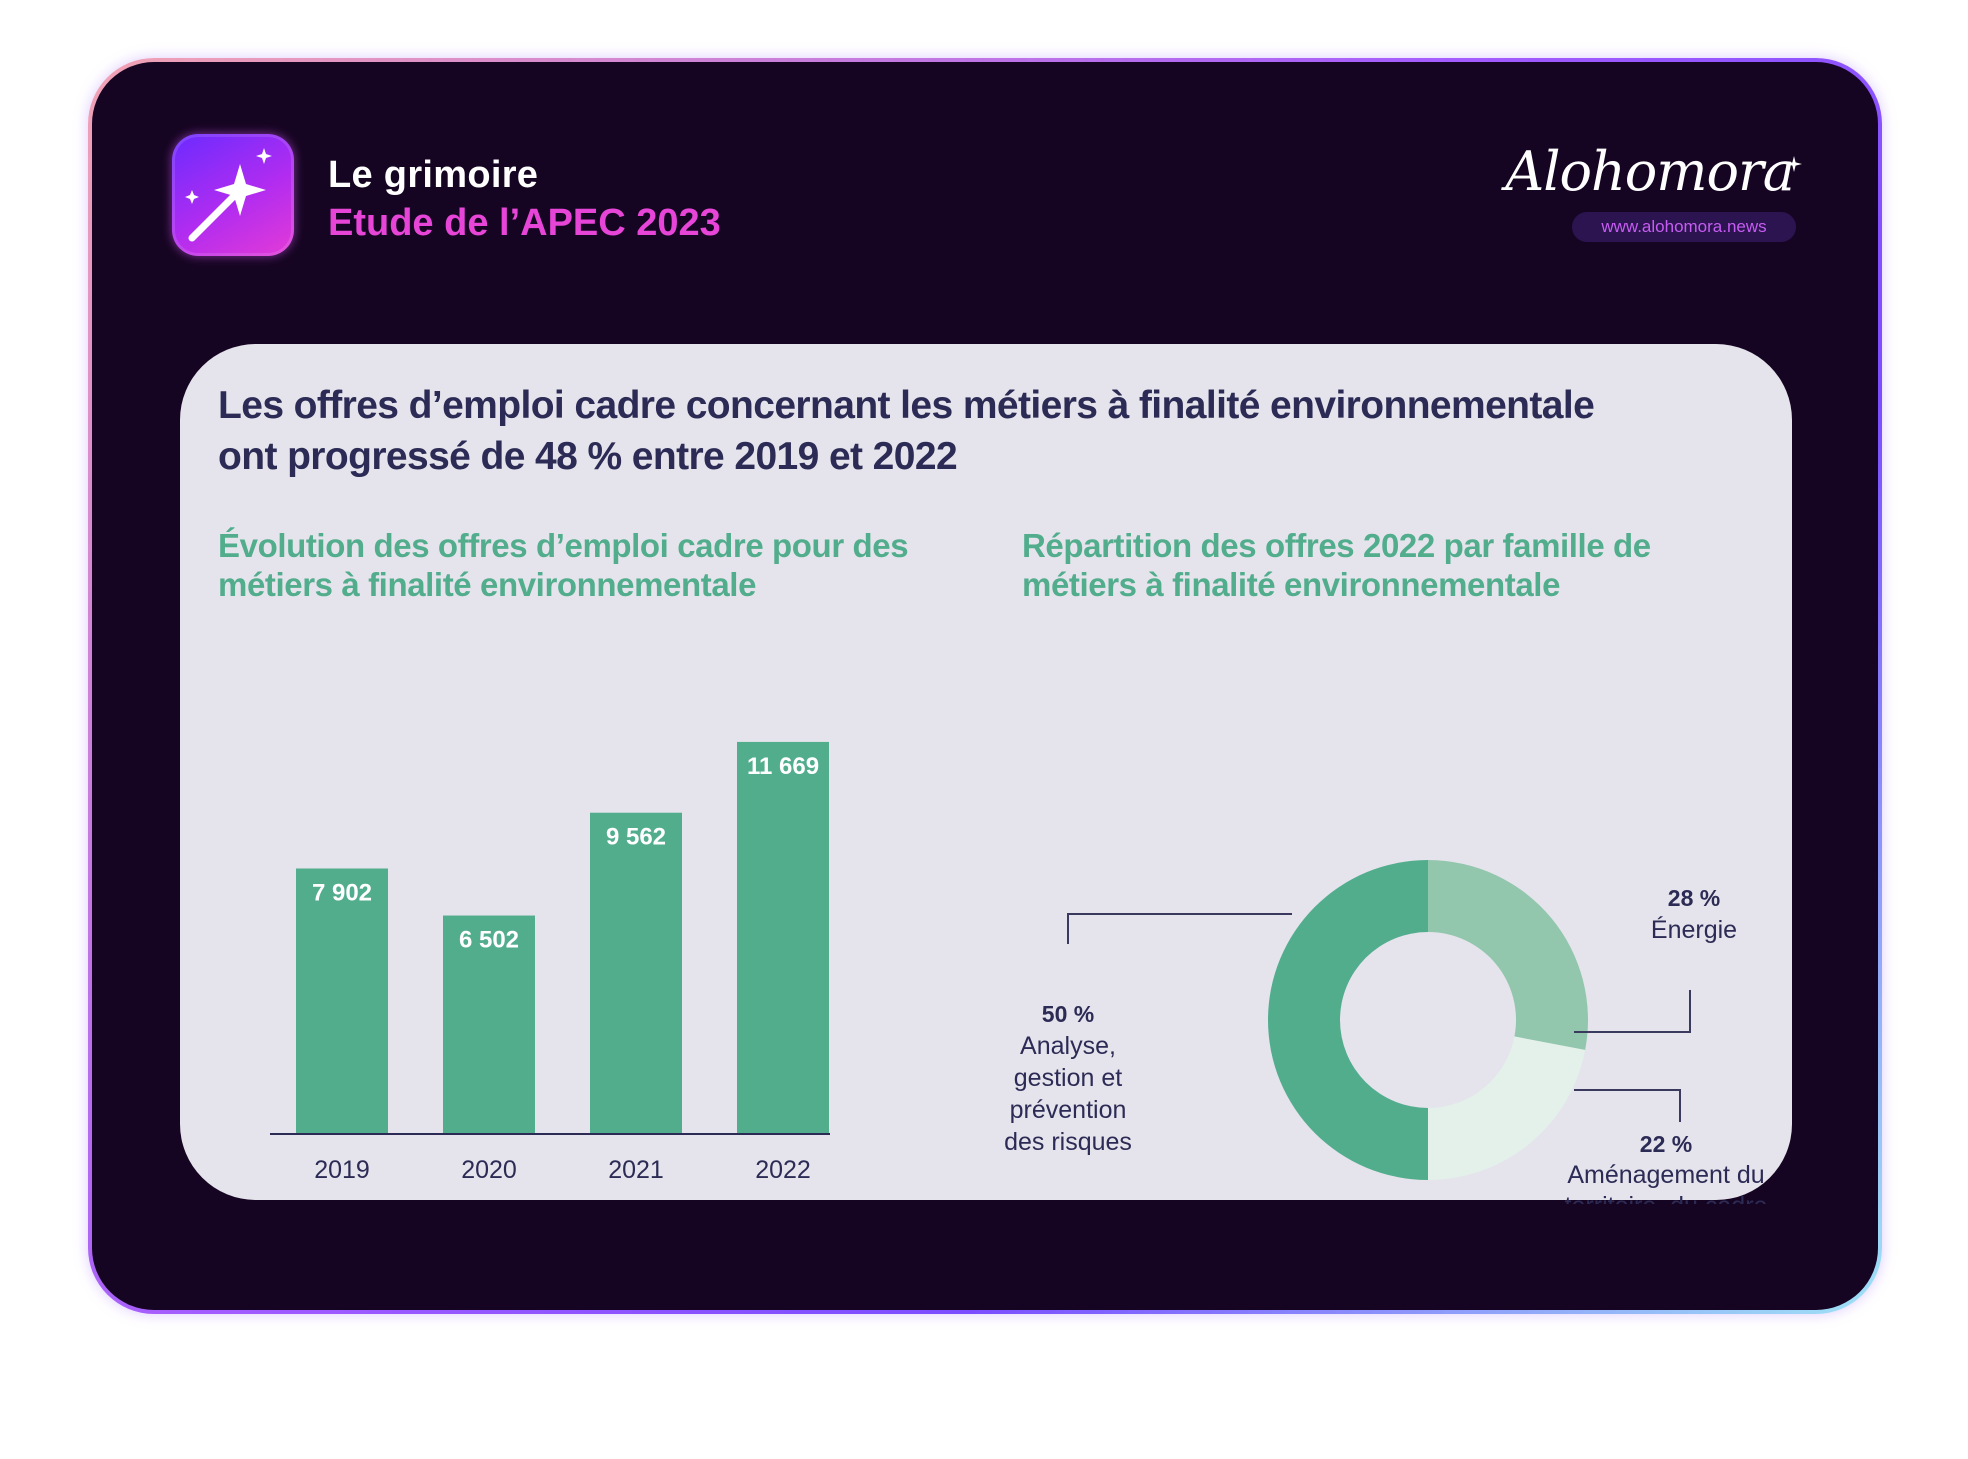 The width and height of the screenshot is (1968, 1459). Describe the element at coordinates (489, 1024) in the screenshot. I see `bar-2020` at that location.